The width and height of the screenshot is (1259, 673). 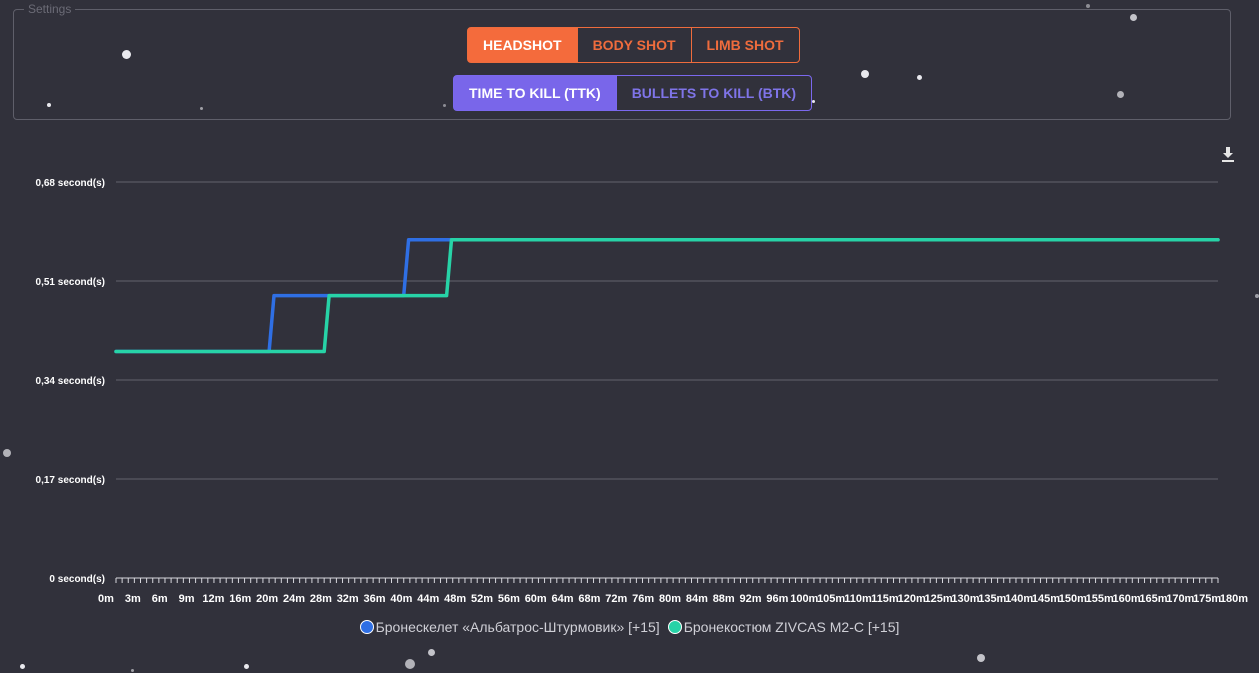 I want to click on legend-item-series-1: Бронескелет «Альбатрос-Штурмовик» [+15], so click(x=509, y=627).